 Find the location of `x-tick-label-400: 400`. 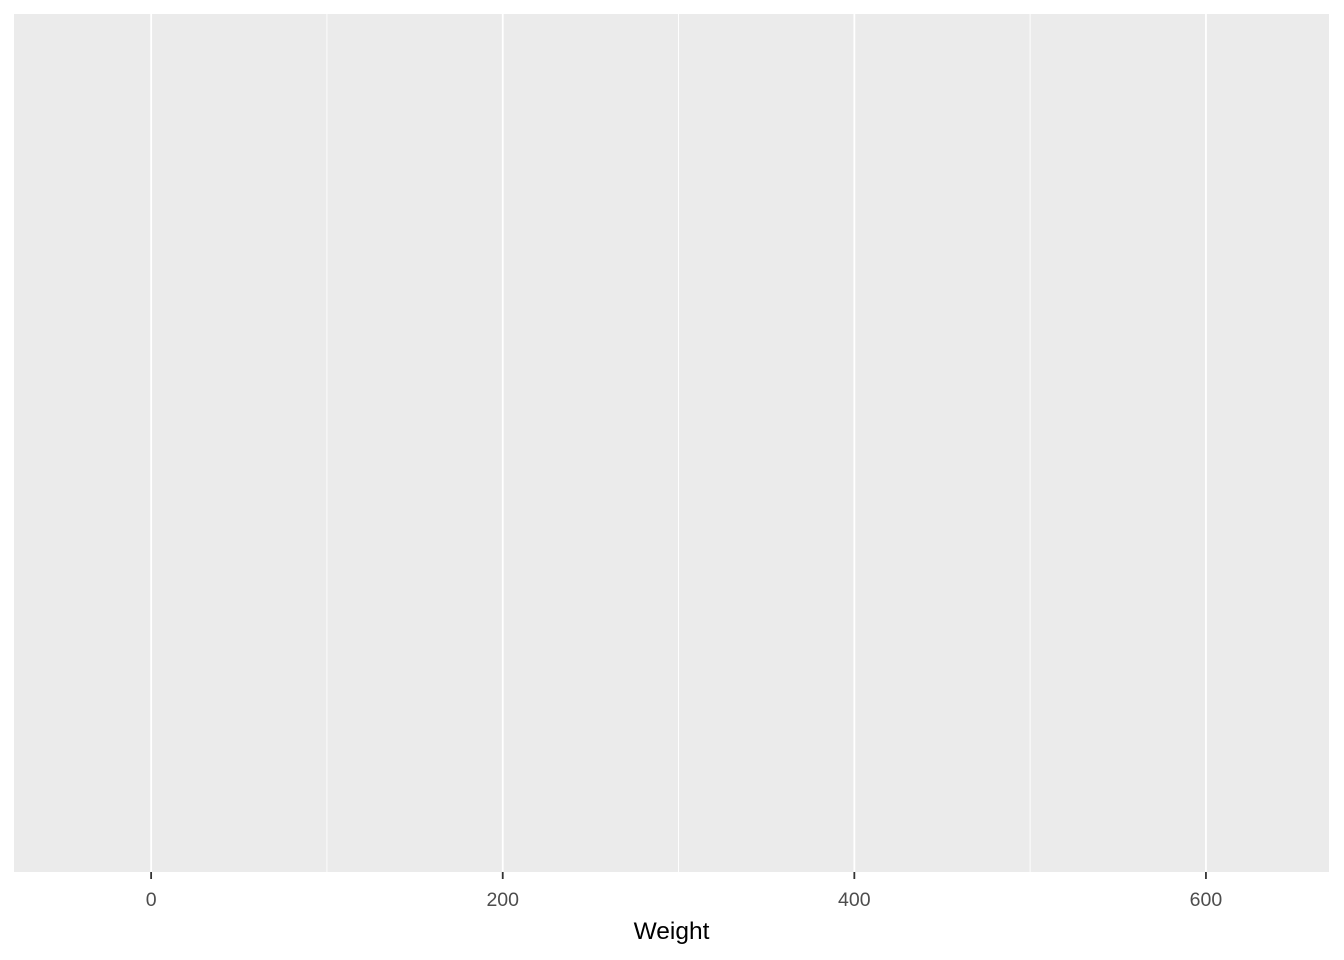

x-tick-label-400: 400 is located at coordinates (854, 900).